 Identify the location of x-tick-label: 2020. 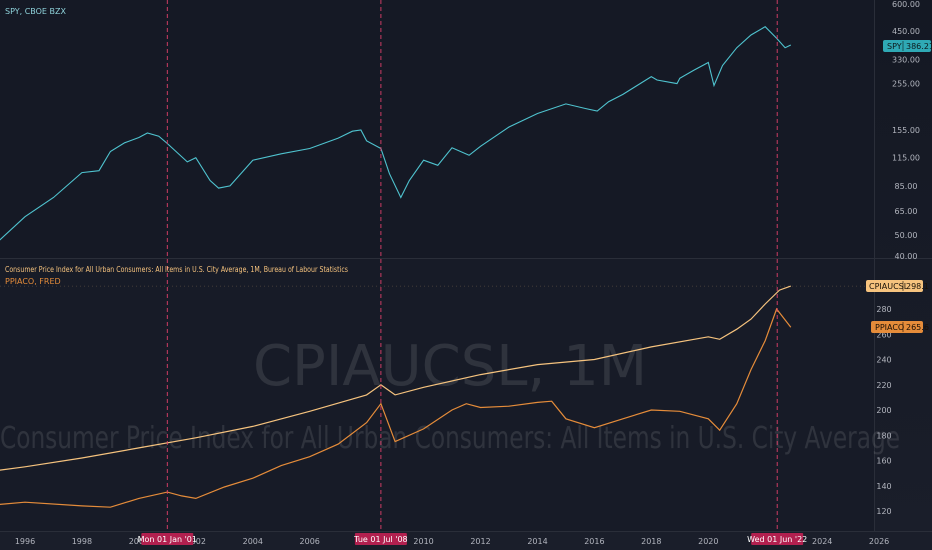
(708, 541).